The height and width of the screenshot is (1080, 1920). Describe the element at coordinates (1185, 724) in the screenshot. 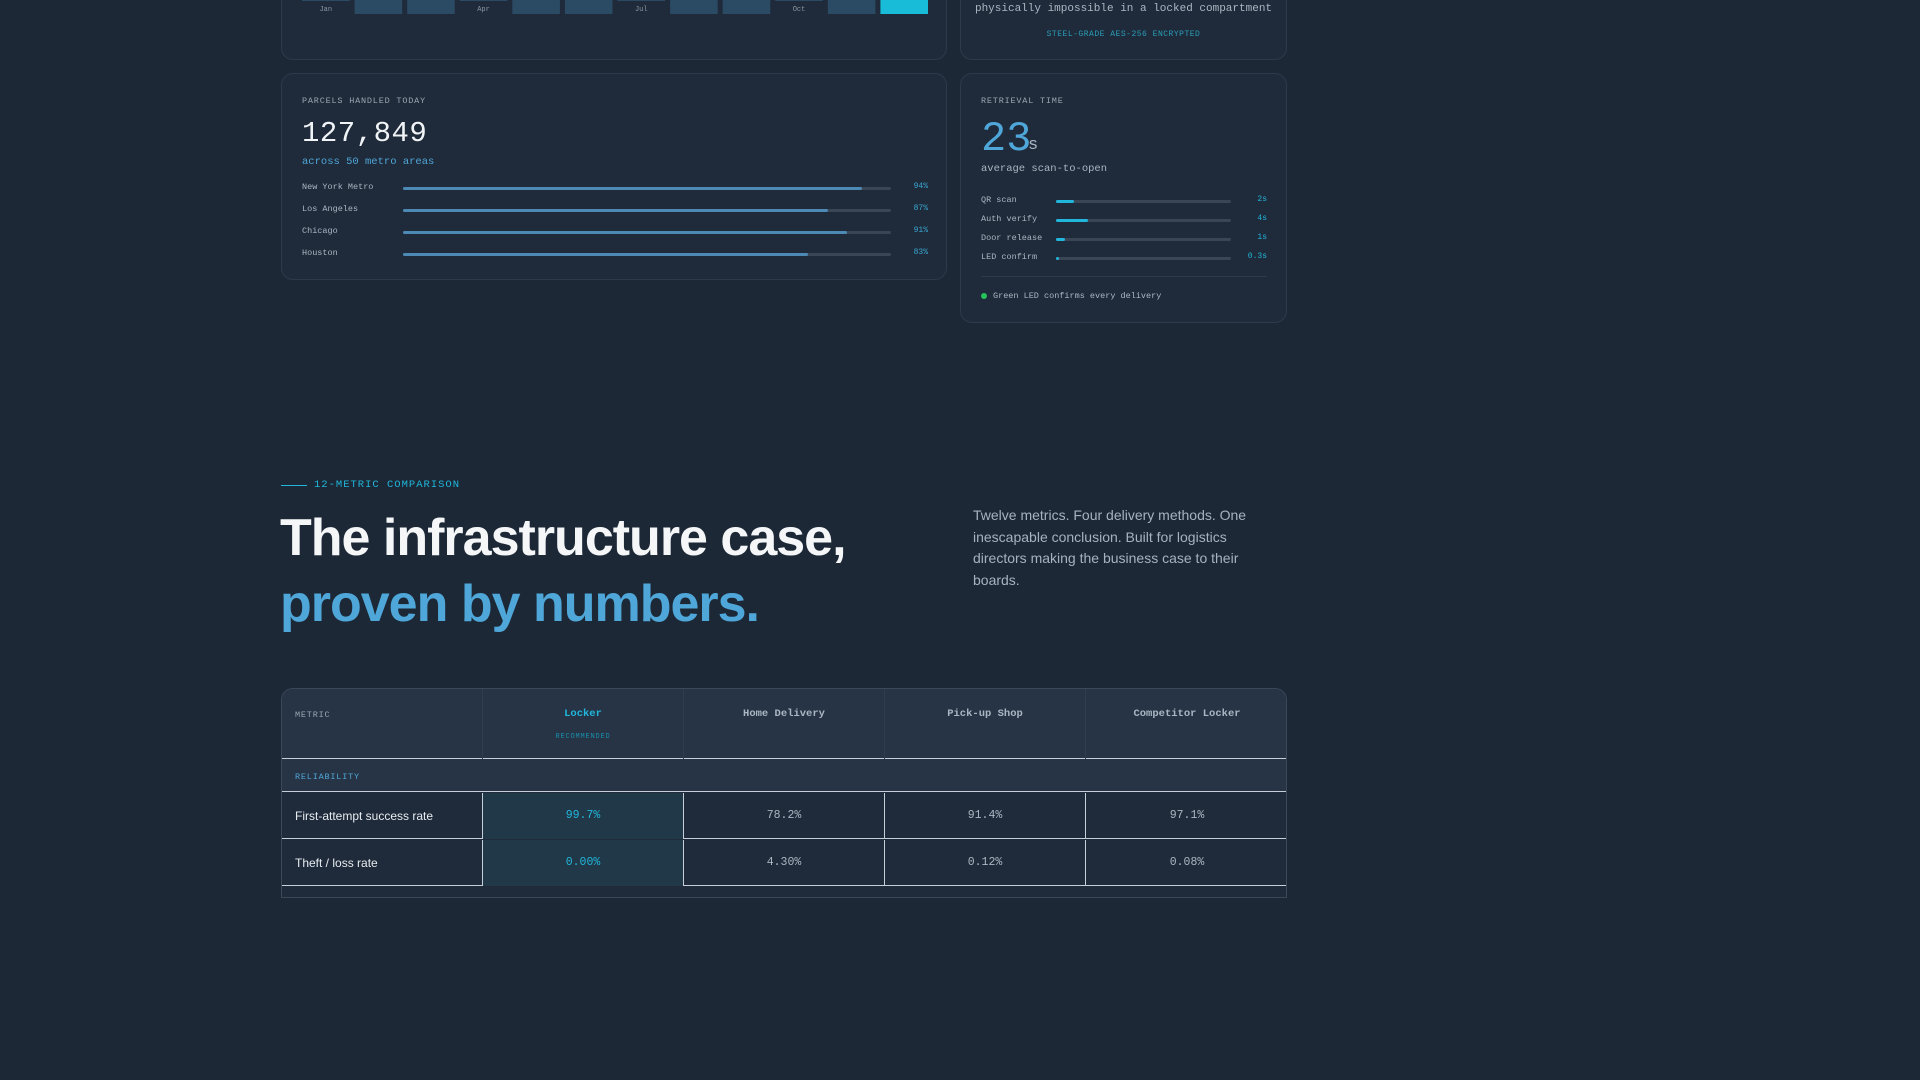

I see `column-header-competitor-locker: Competitor Locker` at that location.